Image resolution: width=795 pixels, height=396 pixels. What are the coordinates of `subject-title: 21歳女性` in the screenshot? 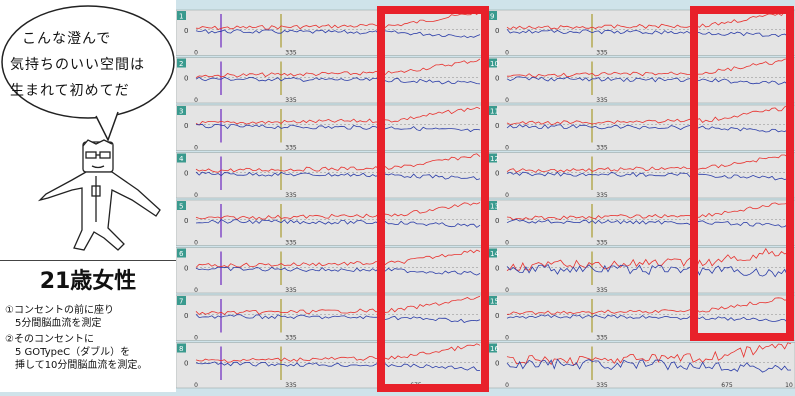 It's located at (88, 281).